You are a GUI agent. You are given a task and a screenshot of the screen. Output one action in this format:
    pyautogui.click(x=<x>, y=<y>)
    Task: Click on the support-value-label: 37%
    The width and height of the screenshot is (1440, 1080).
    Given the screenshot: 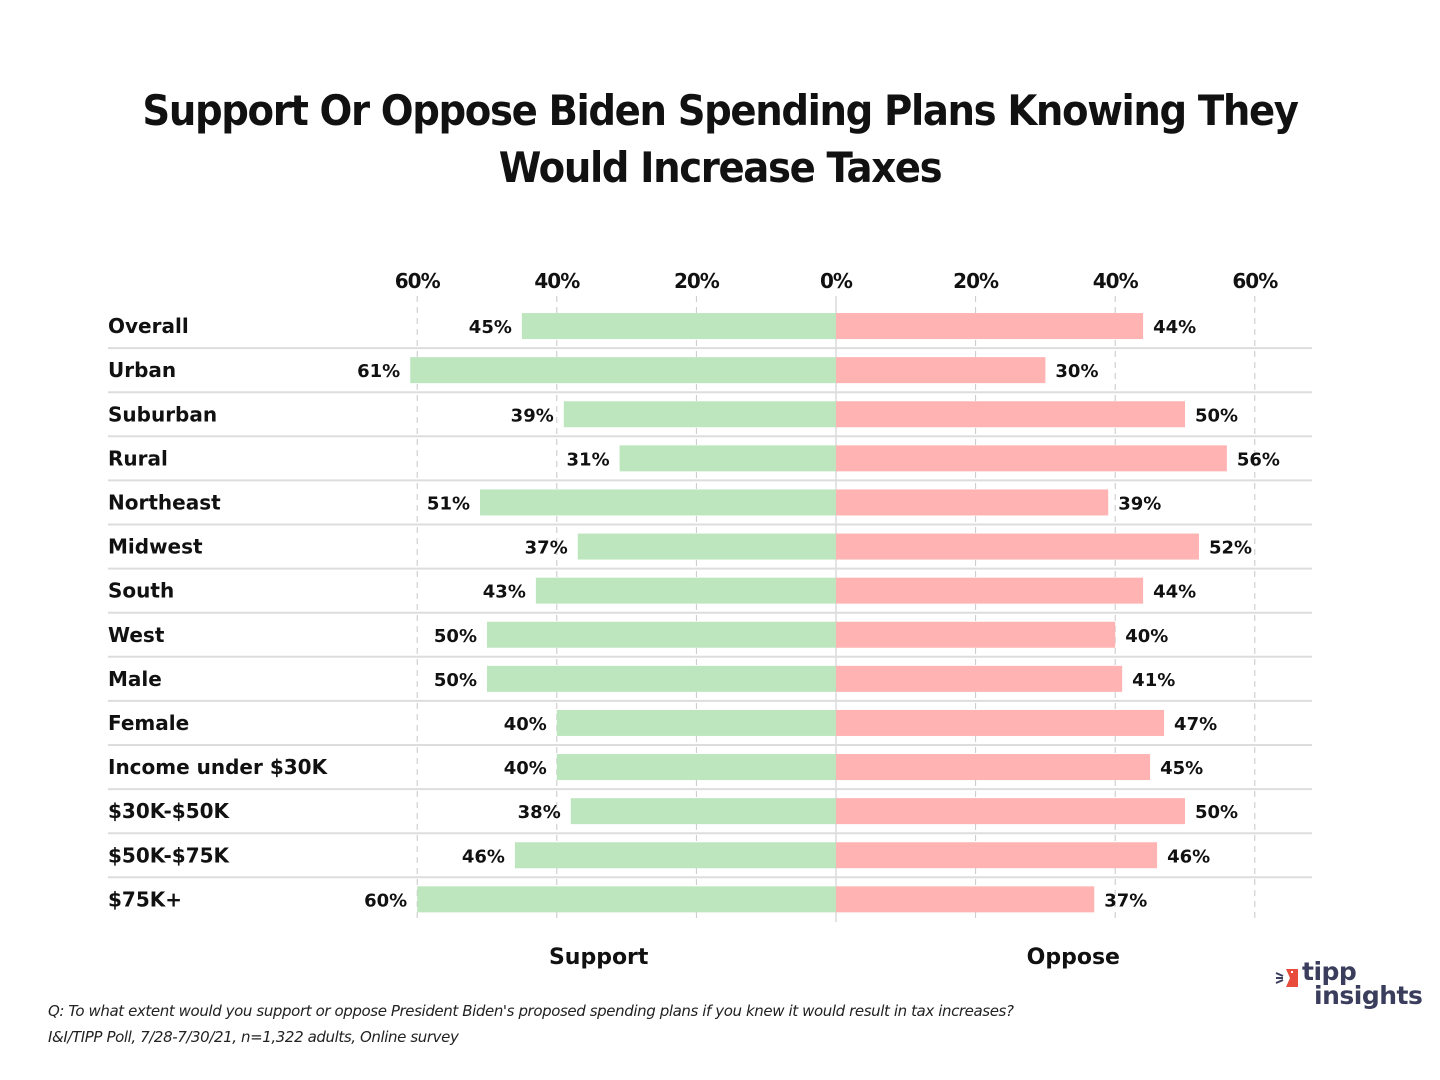 What is the action you would take?
    pyautogui.click(x=546, y=548)
    